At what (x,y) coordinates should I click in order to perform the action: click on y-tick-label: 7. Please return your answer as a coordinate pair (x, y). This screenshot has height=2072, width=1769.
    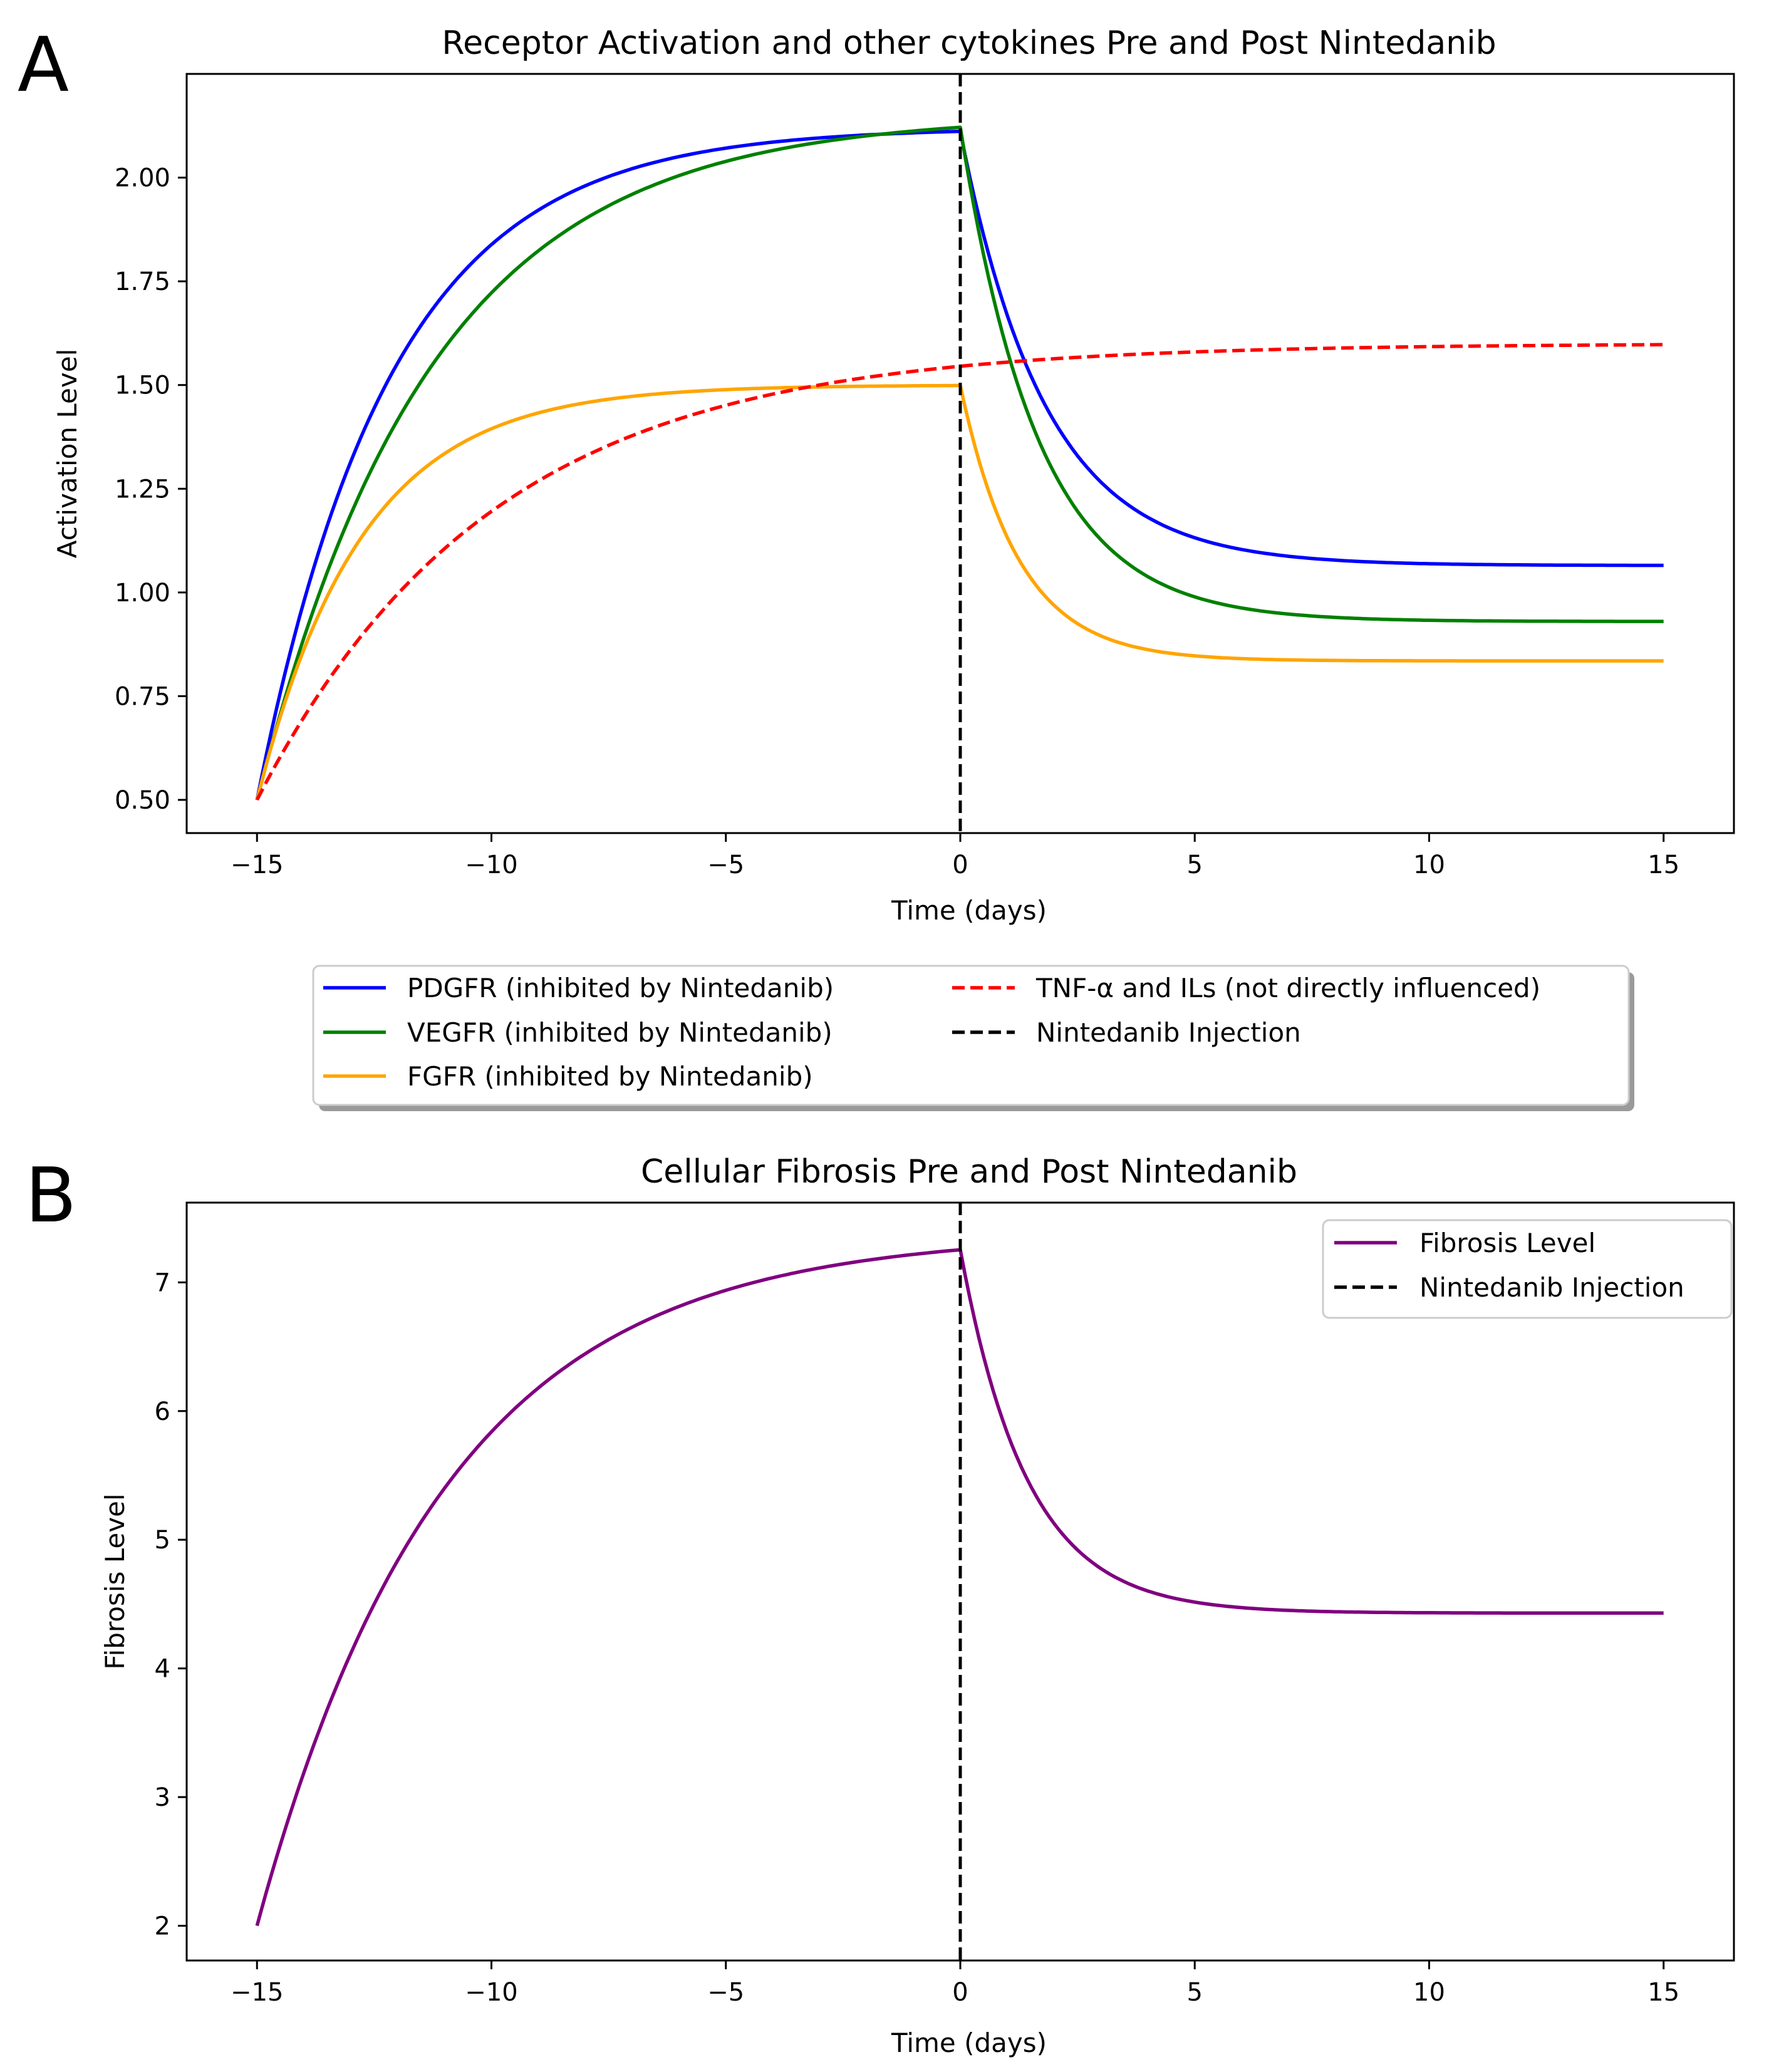
    Looking at the image, I should click on (162, 1282).